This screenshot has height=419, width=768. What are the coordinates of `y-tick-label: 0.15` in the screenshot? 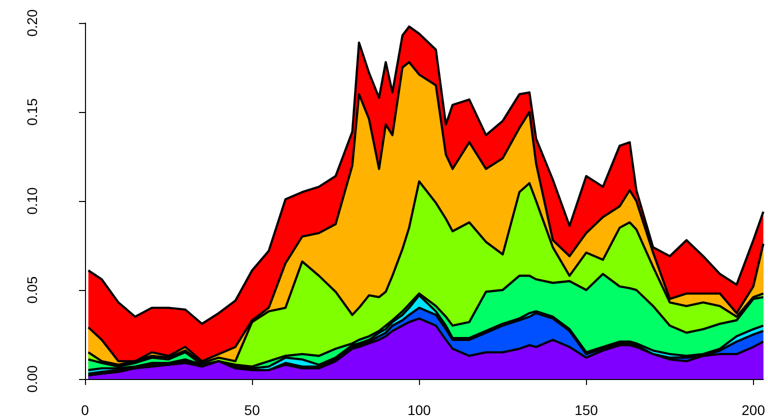 It's located at (32, 112).